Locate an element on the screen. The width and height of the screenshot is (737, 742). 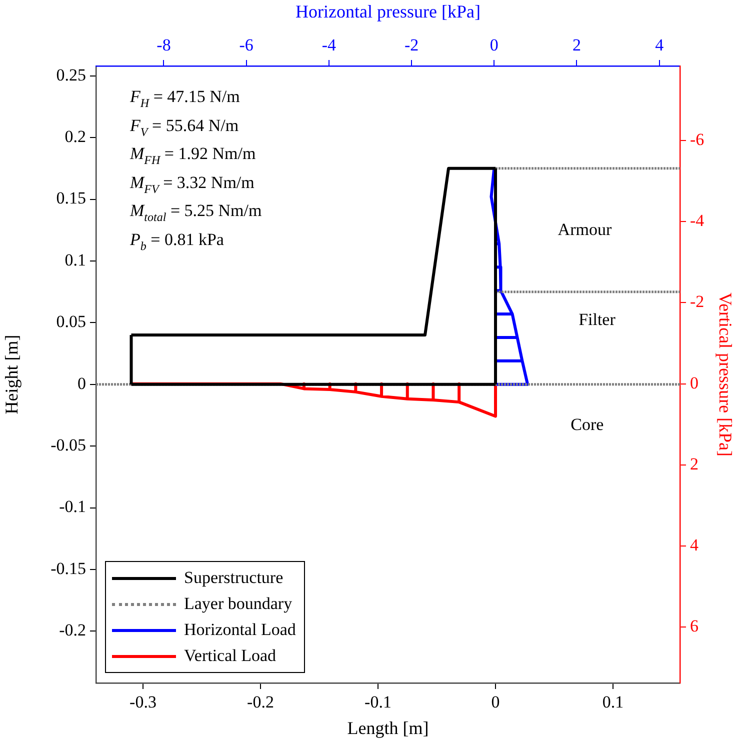
y-tick-label: -0.2 is located at coordinates (72, 630).